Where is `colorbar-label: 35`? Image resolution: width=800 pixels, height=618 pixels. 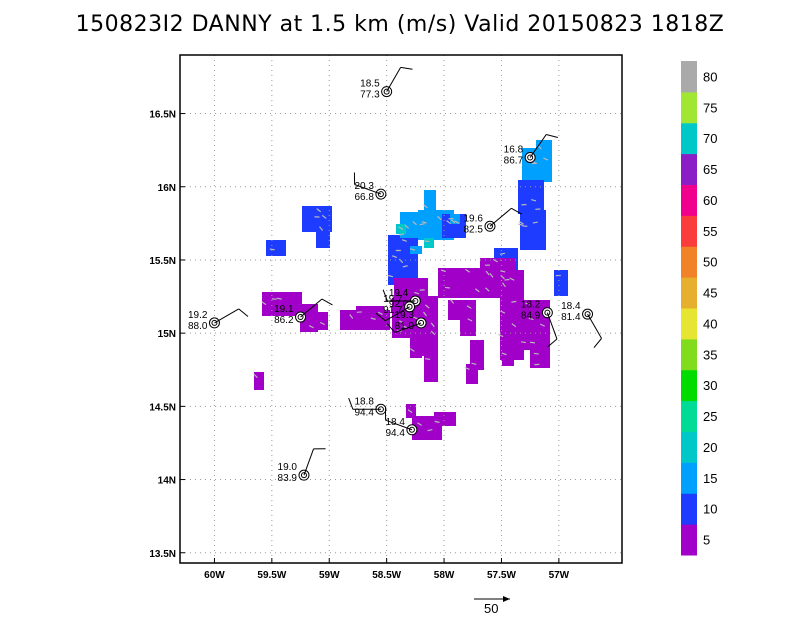
colorbar-label: 35 is located at coordinates (710, 354).